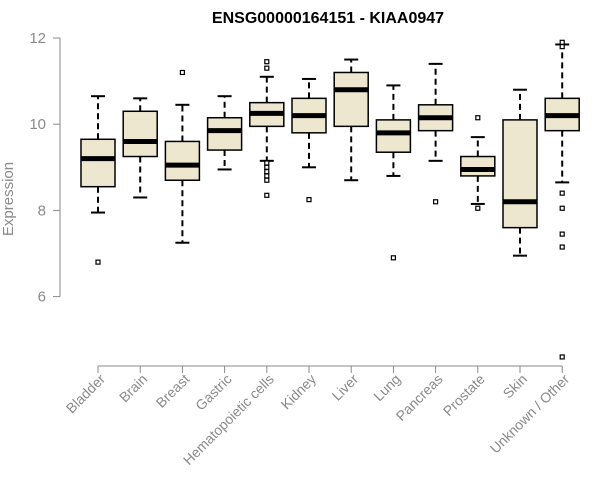 Image resolution: width=600 pixels, height=500 pixels. I want to click on x-tick-label: Prostate, so click(464, 395).